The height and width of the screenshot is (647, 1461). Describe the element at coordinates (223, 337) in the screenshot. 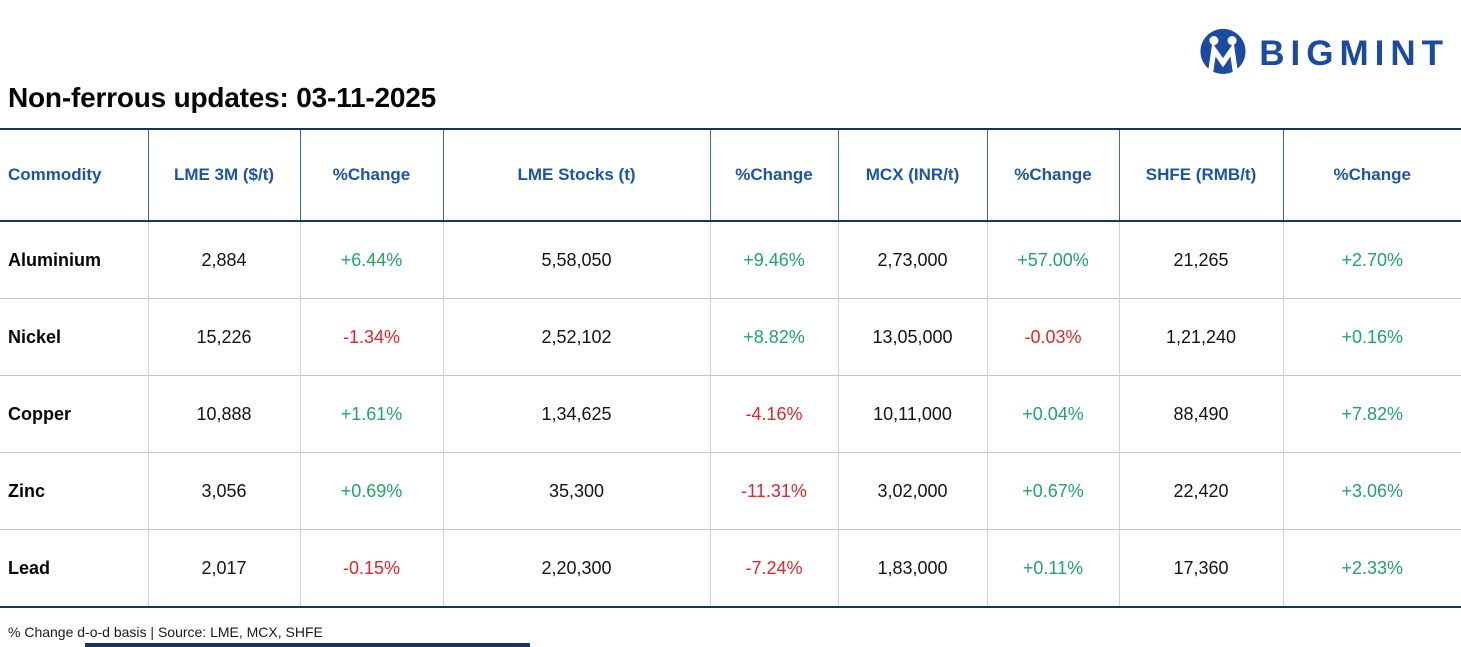

I see `value-cell: 15,226` at that location.